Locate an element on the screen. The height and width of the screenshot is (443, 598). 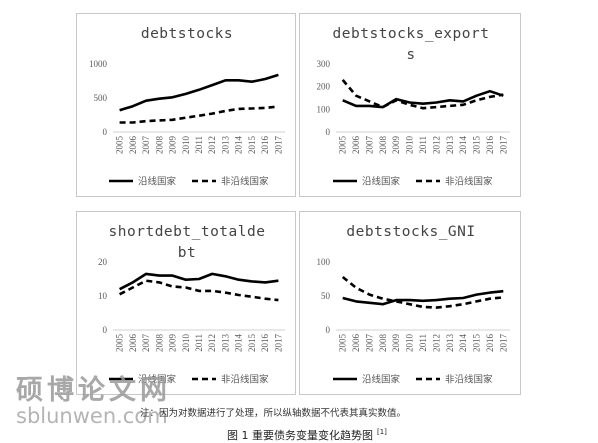
figure-caption: 图 1 重要债务变量变化趋势图 [1] is located at coordinates (307, 435).